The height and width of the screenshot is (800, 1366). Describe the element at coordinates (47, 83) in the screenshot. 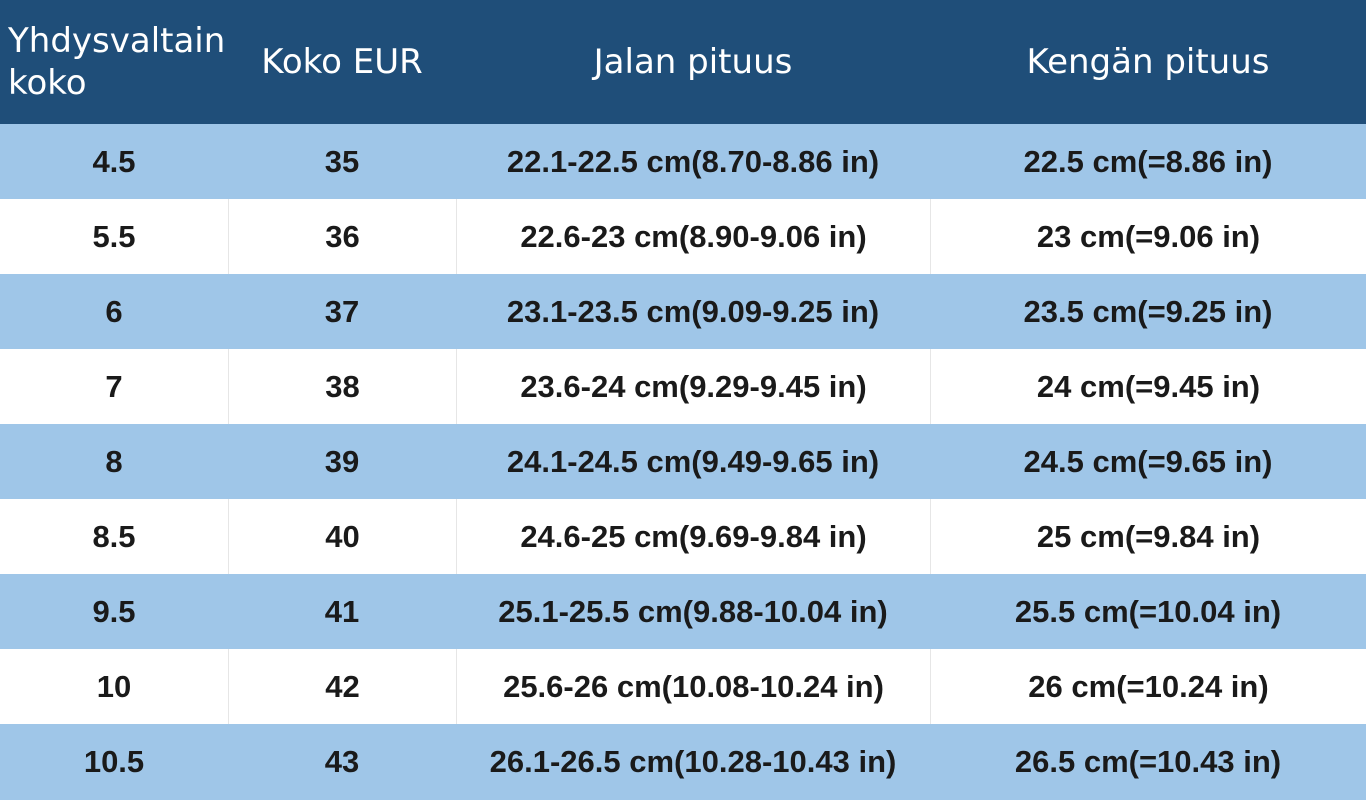

I see `header-us-size-line2: koko` at that location.